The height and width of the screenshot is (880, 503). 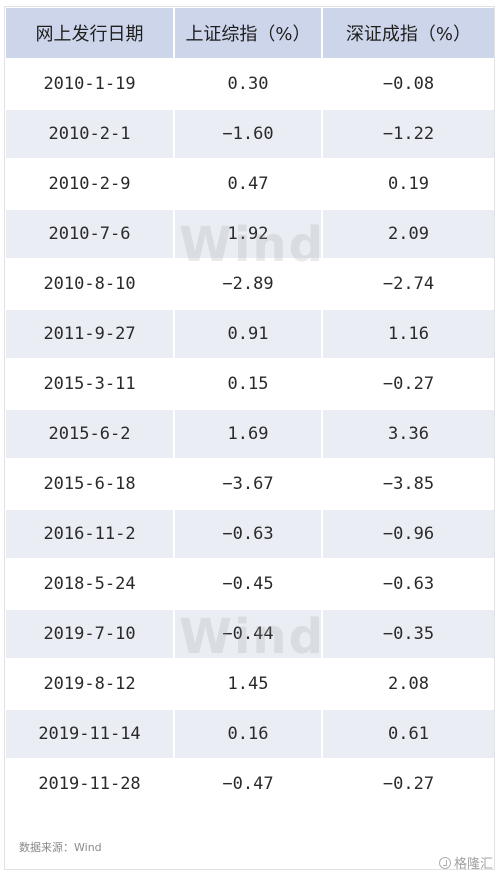 I want to click on table-row: 2010-2-1 −1.60 −1.22, so click(x=250, y=133).